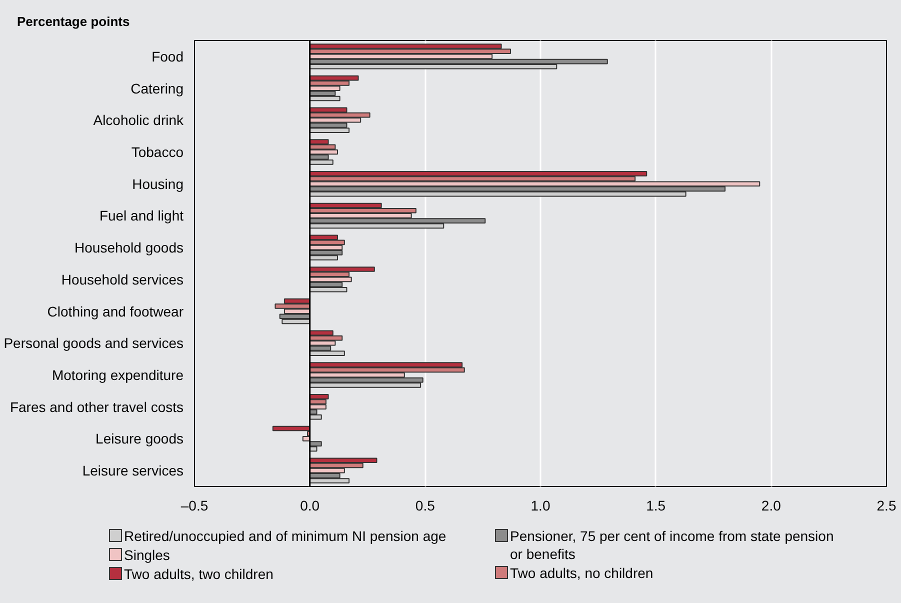  Describe the element at coordinates (886, 506) in the screenshot. I see `x-tick-label: 2.5` at that location.